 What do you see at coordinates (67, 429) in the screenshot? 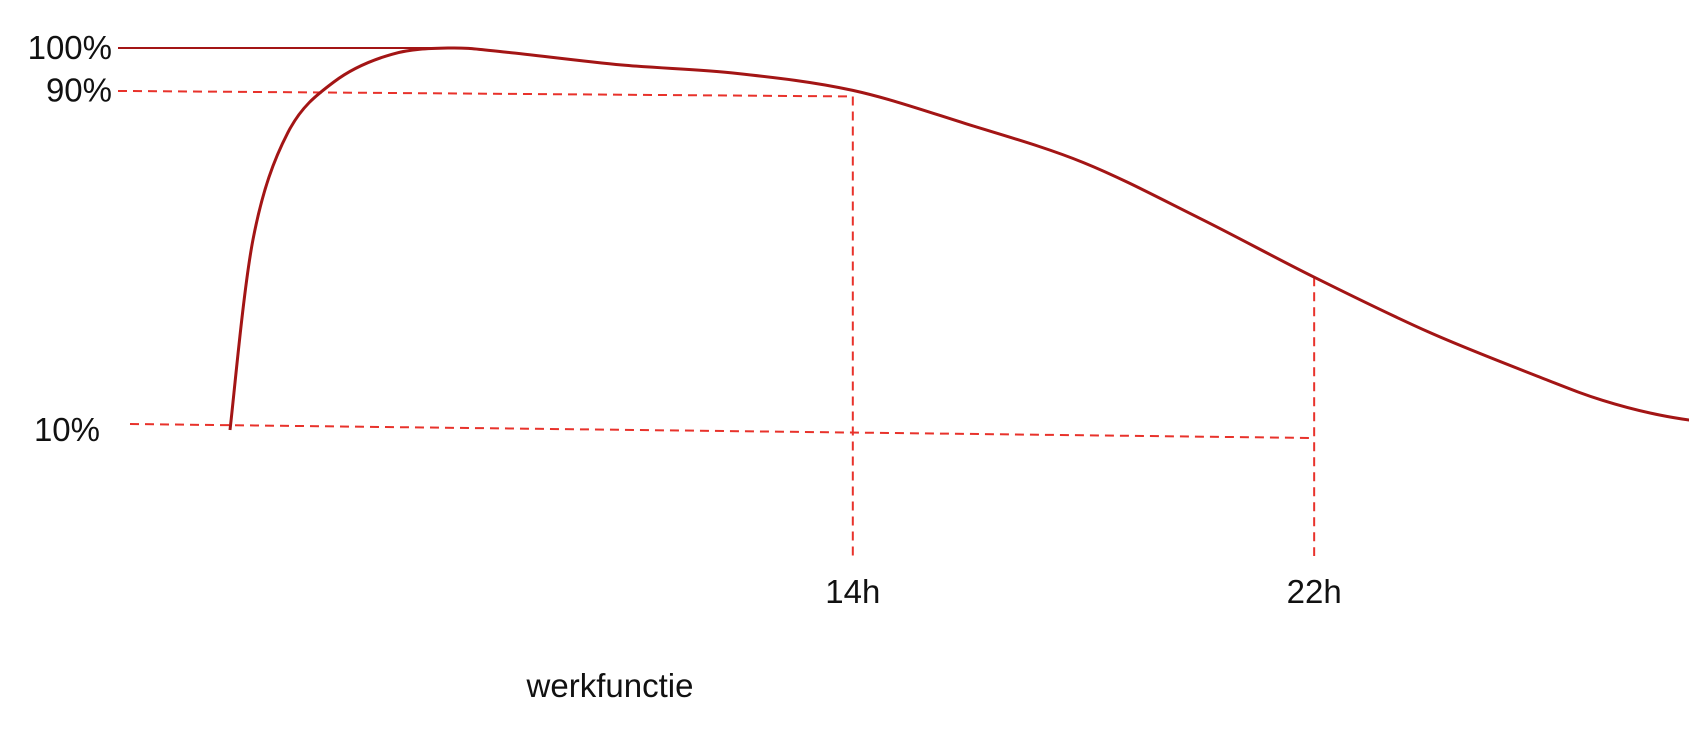
I see `y-tick-label: 10%` at bounding box center [67, 429].